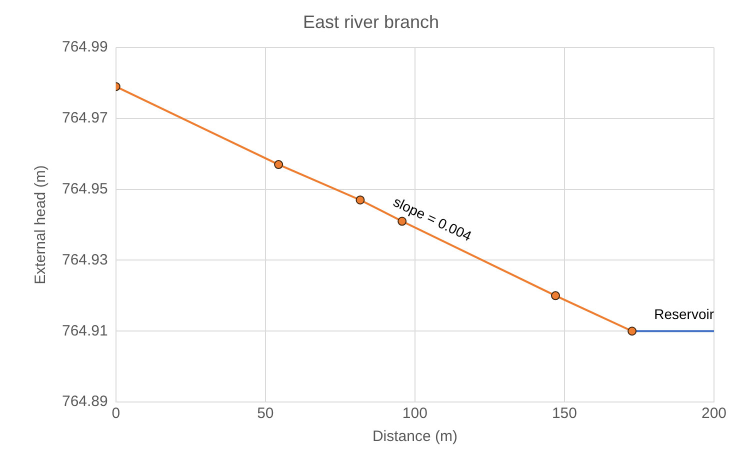  I want to click on y-tick-label: 764.97, so click(85, 118).